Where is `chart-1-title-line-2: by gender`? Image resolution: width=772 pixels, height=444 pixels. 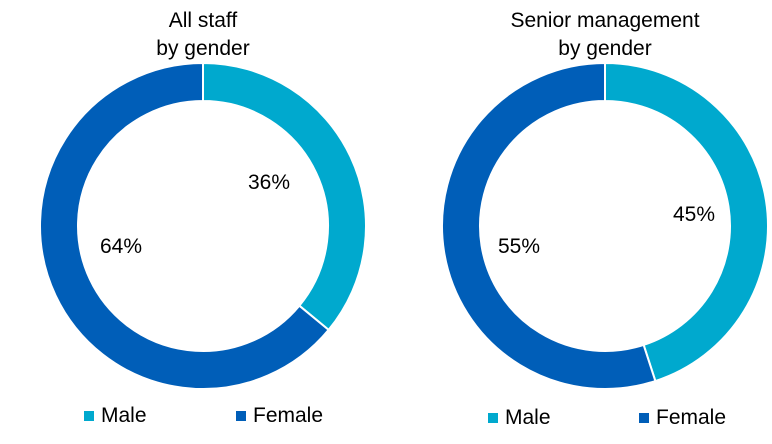 chart-1-title-line-2: by gender is located at coordinates (202, 48).